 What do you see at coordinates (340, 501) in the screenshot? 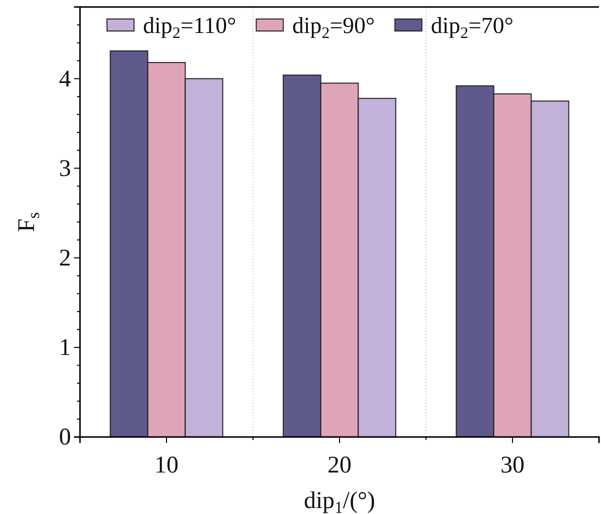
I see `x-axis-title: dip$_{1}$/(°)` at bounding box center [340, 501].